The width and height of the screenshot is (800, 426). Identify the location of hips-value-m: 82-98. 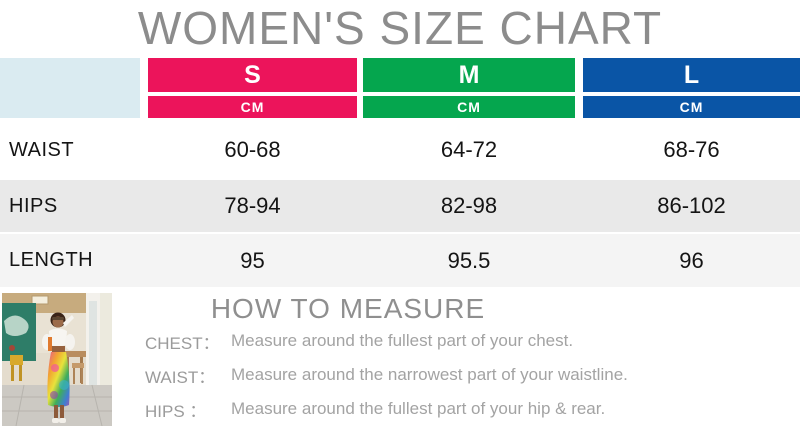
(469, 205).